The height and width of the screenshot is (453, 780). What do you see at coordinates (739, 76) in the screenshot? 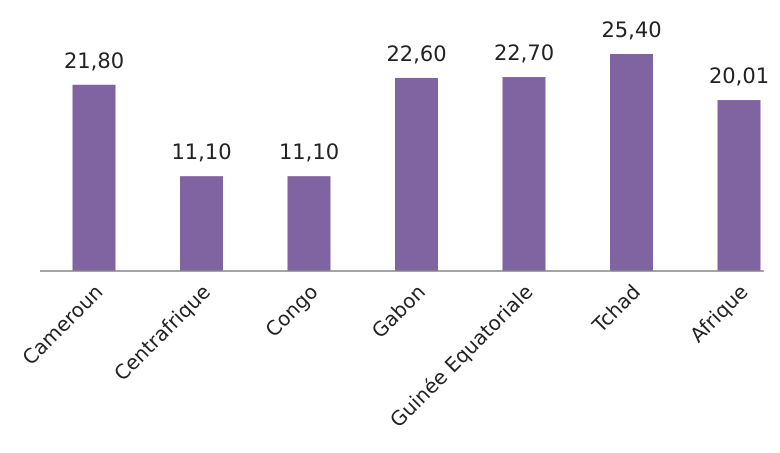
I see `value-label: 20,01` at bounding box center [739, 76].